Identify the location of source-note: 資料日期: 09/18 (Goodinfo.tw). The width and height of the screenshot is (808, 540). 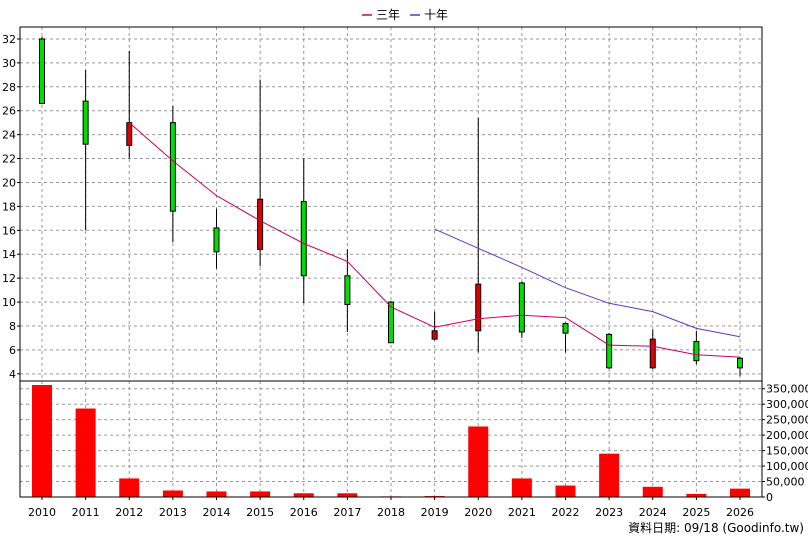
(716, 528).